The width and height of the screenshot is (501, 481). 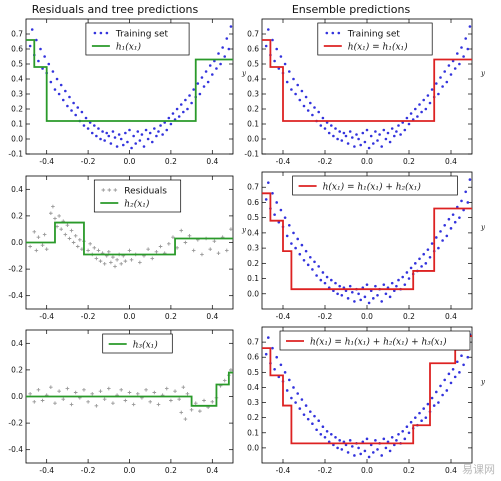 I want to click on legend-label: h(x₁) = h₁(x₁), so click(x=378, y=47).